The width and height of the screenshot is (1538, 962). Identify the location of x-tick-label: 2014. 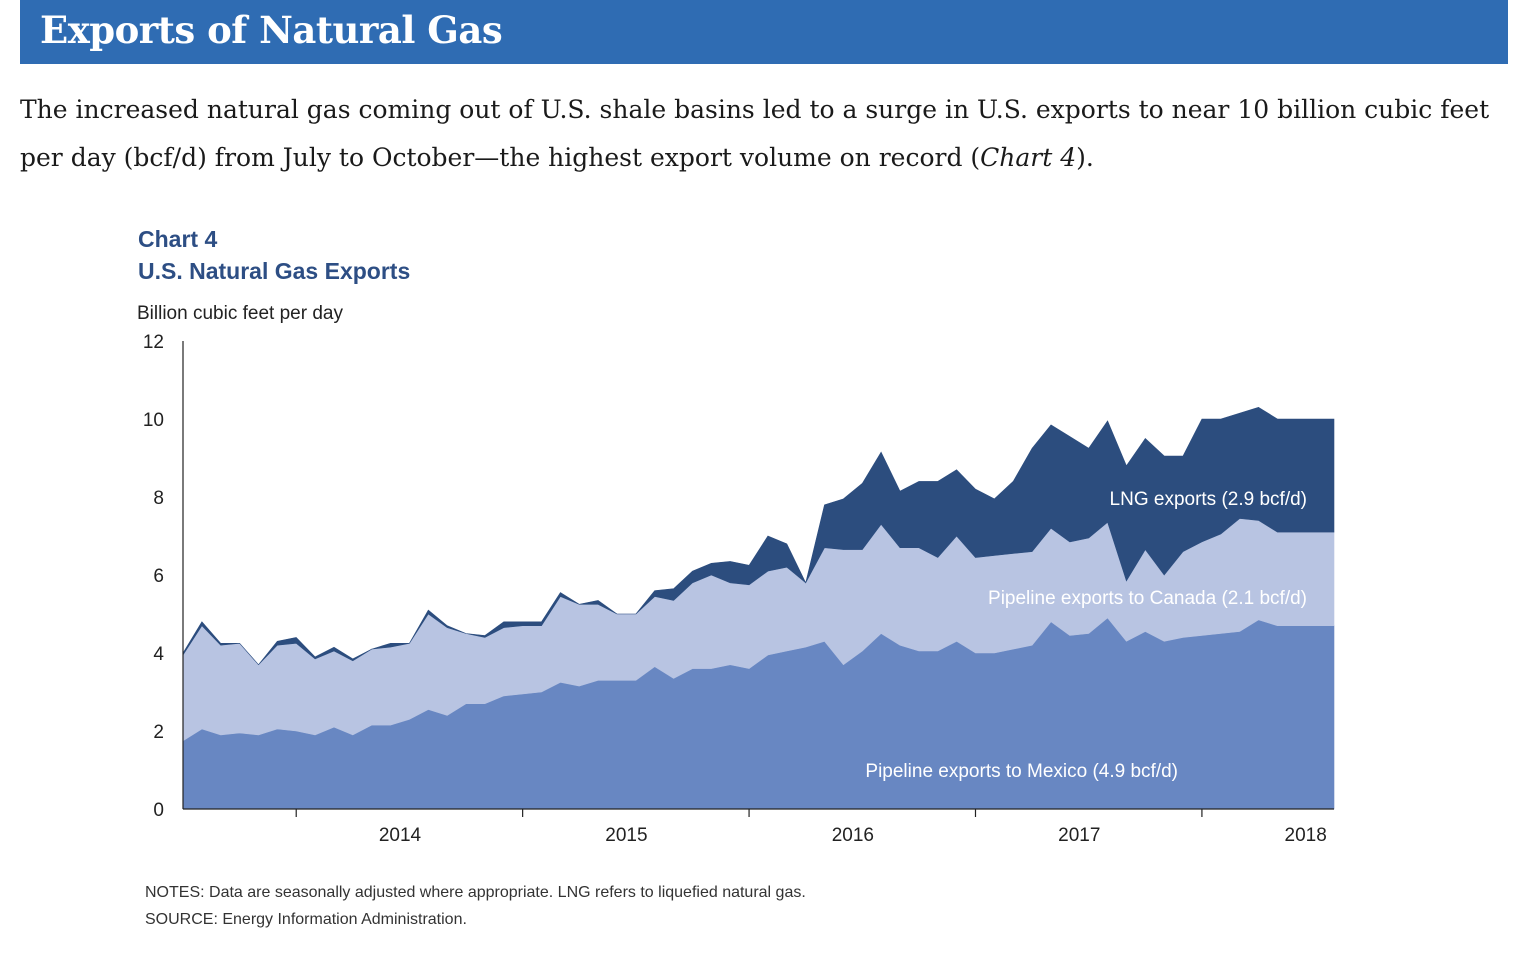
(400, 835).